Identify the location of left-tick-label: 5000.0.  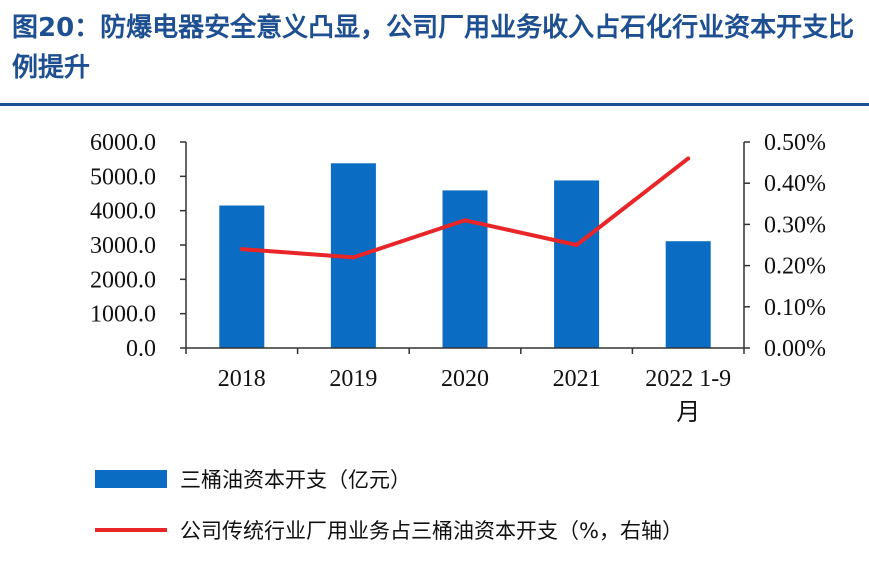
(123, 177).